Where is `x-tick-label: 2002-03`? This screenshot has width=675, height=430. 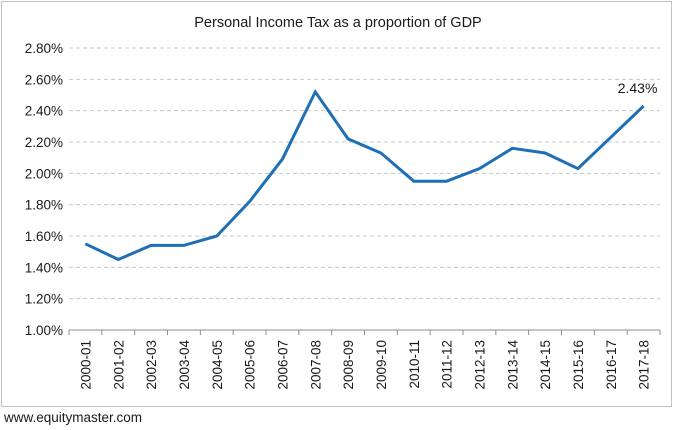 x-tick-label: 2002-03 is located at coordinates (151, 365).